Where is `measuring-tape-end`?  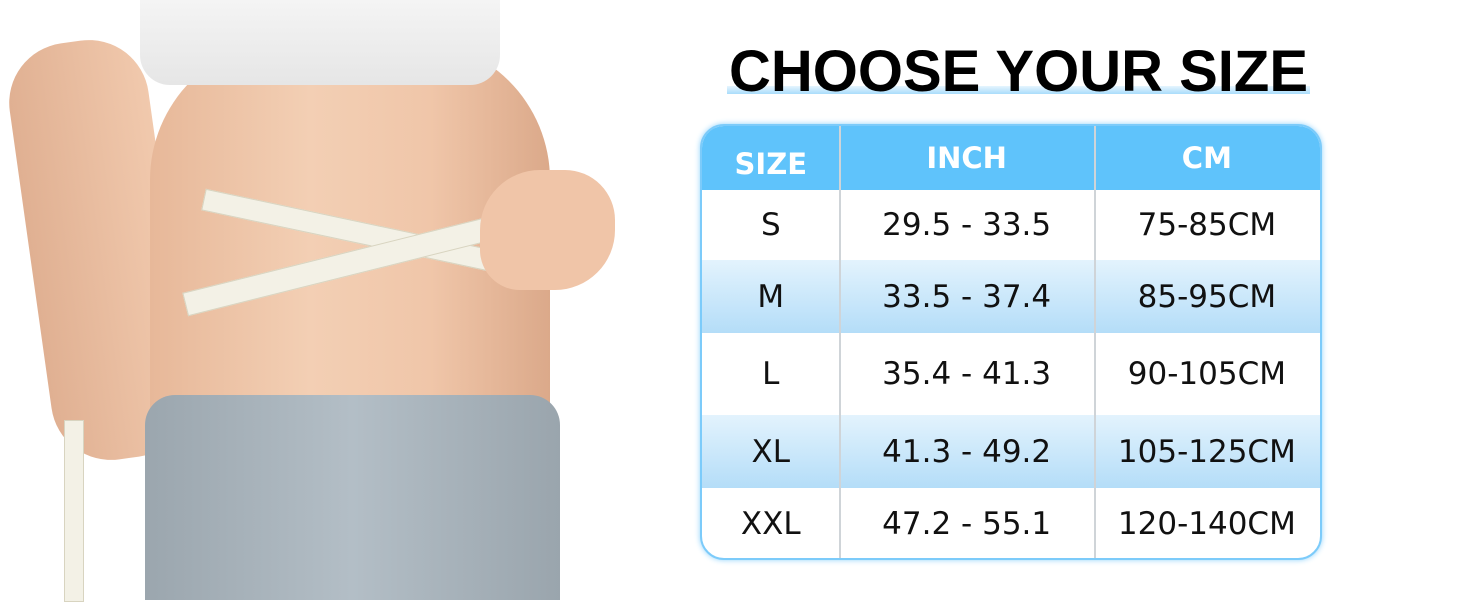 measuring-tape-end is located at coordinates (74, 511).